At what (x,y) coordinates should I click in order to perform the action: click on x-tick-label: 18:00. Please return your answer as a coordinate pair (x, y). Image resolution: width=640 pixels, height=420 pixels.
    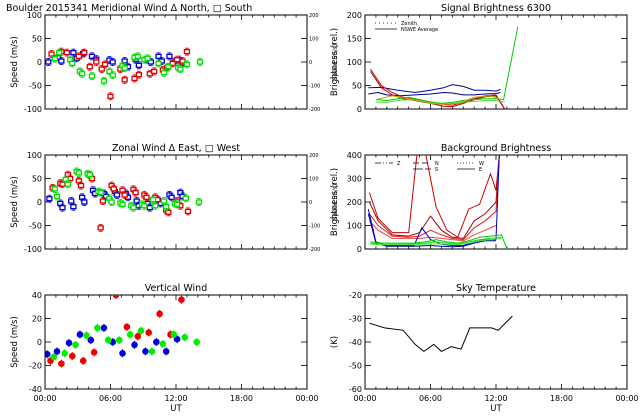
    Looking at the image, I should click on (561, 398).